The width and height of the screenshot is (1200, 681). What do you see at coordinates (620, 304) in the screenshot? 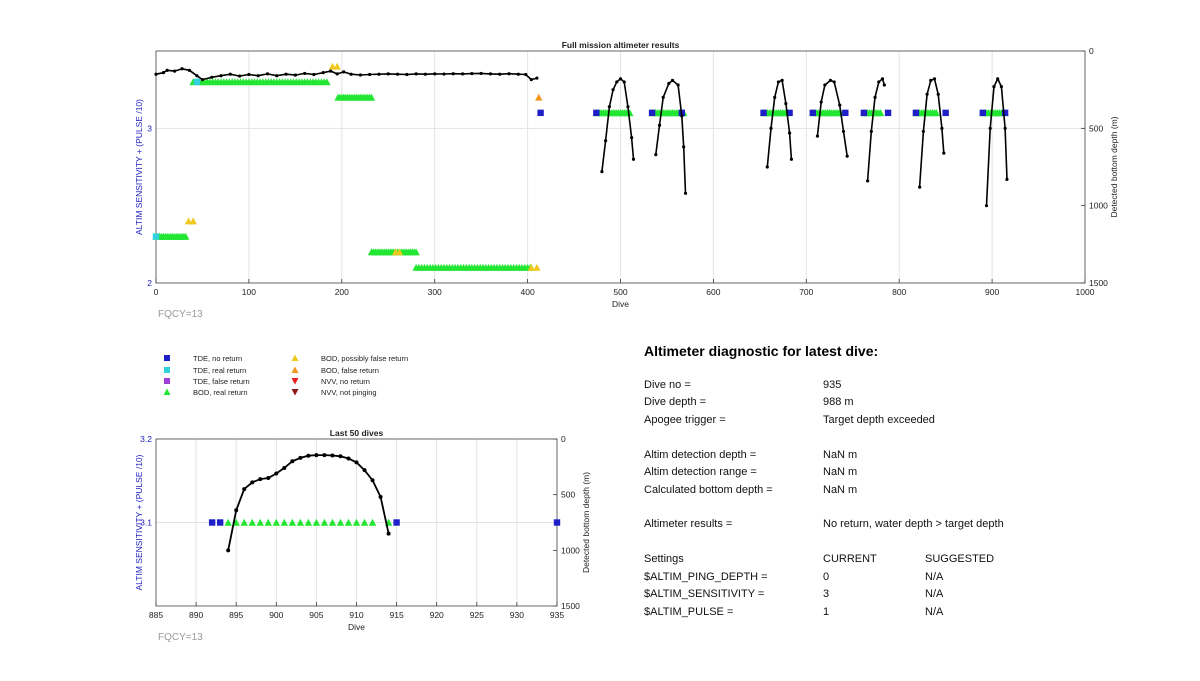
I see `mission-xlabel: Dive` at bounding box center [620, 304].